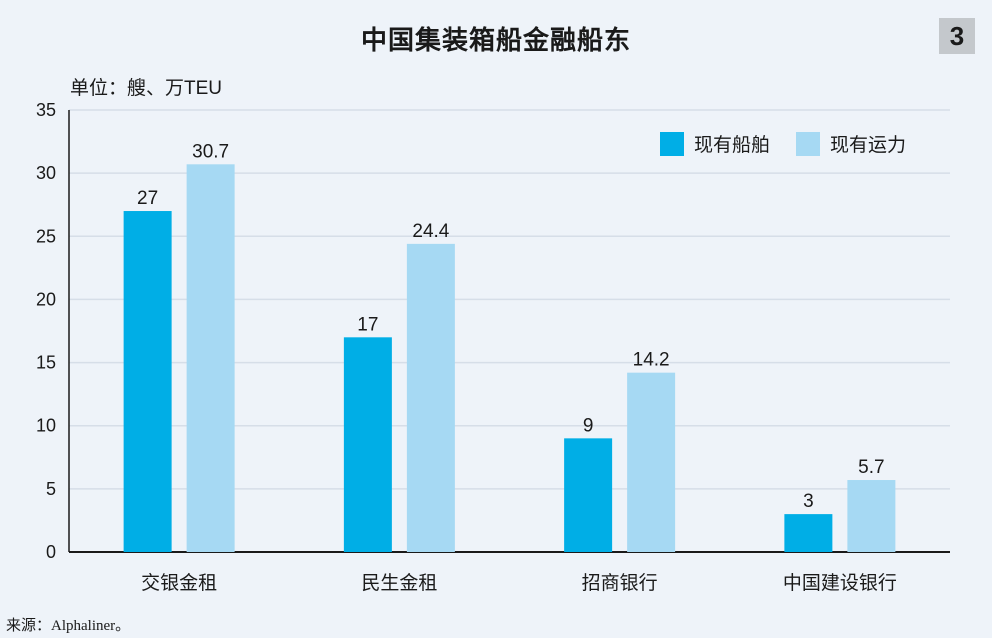 The height and width of the screenshot is (638, 992). I want to click on y-tick-label: 35, so click(46, 110).